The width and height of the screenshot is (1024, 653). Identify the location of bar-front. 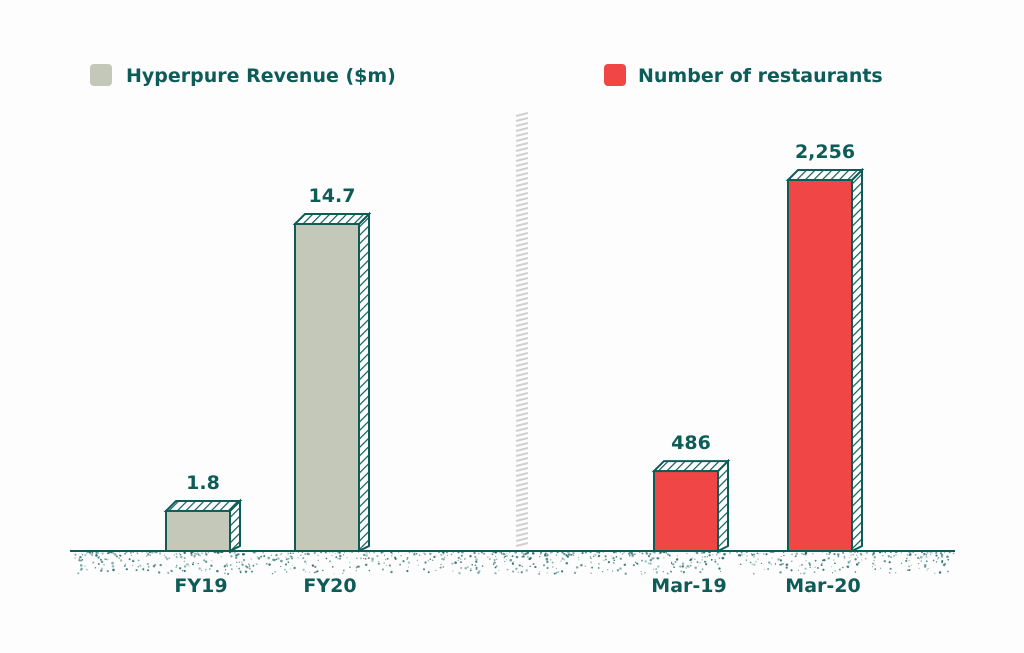
(327, 387).